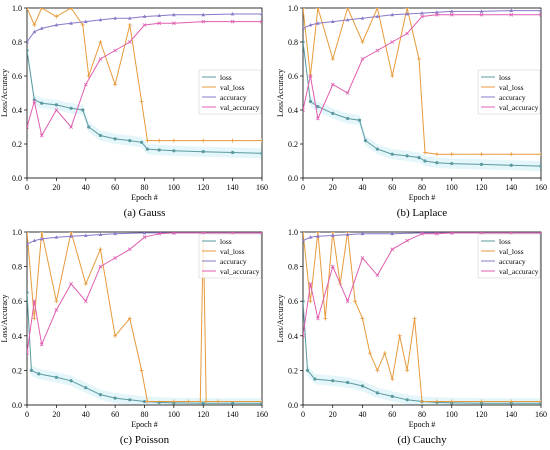 Image resolution: width=550 pixels, height=450 pixels. Describe the element at coordinates (519, 271) in the screenshot. I see `legend-label-val_accuracy: val_accuracy` at that location.